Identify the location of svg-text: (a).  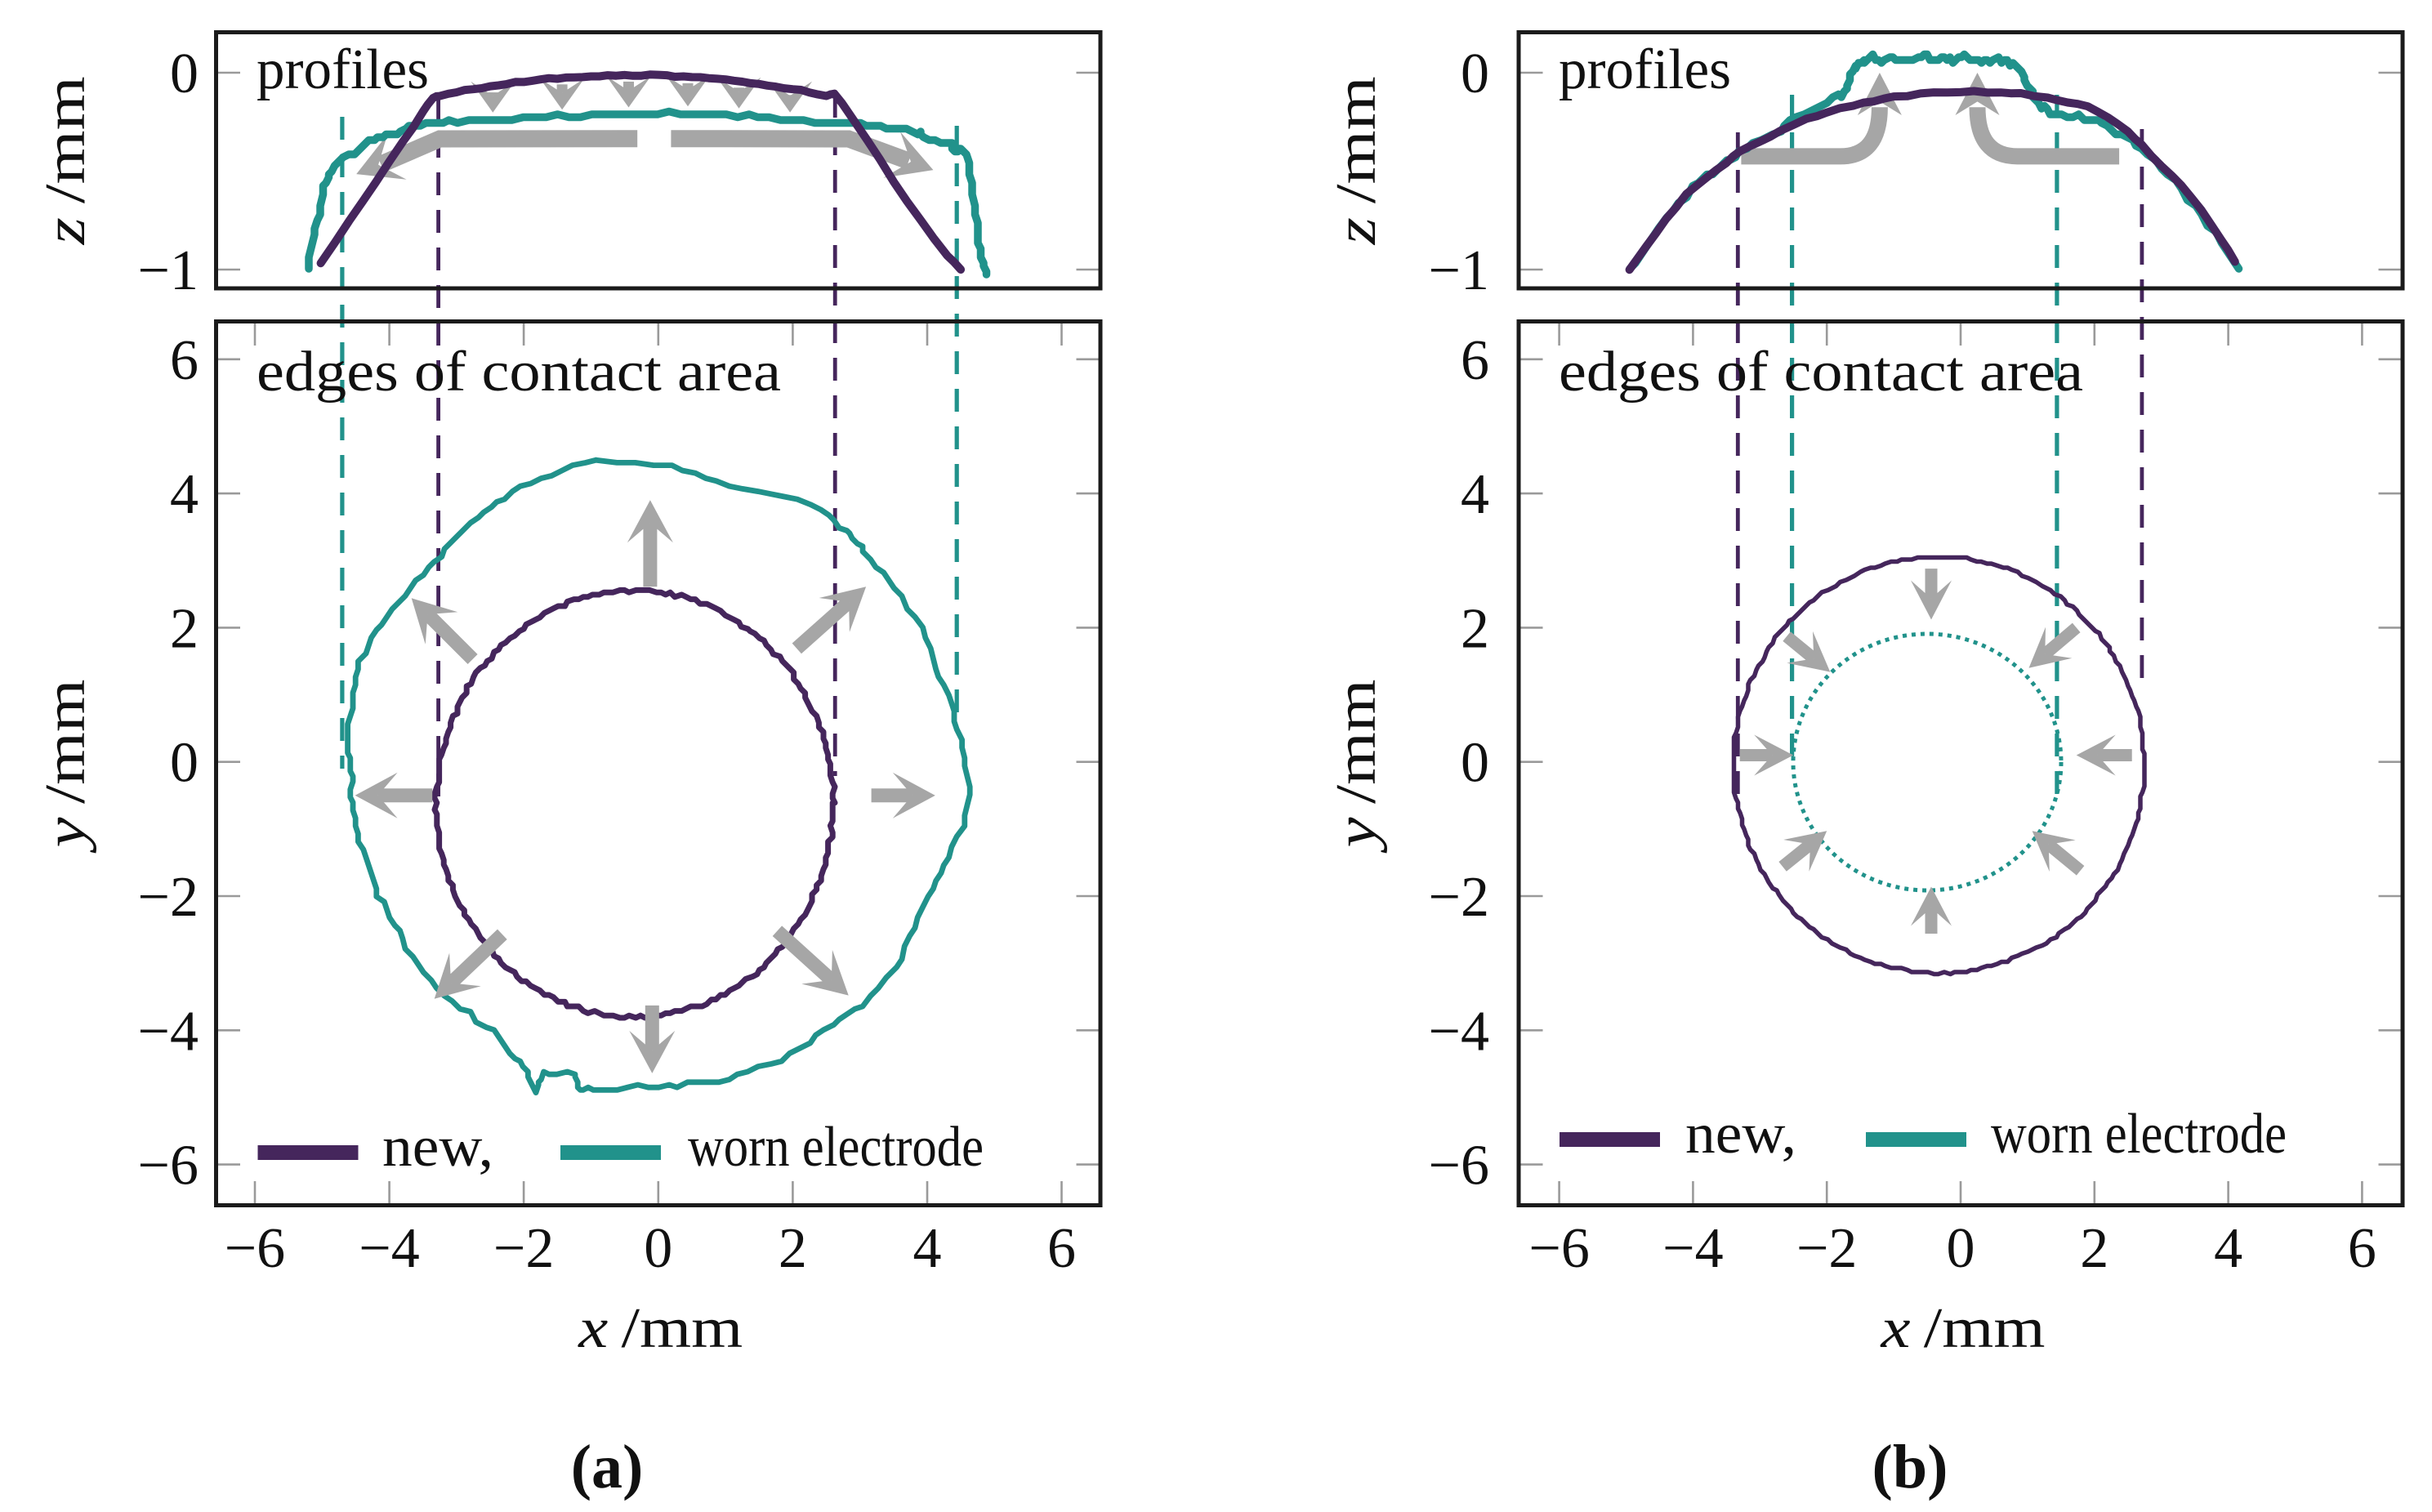
(607, 1467).